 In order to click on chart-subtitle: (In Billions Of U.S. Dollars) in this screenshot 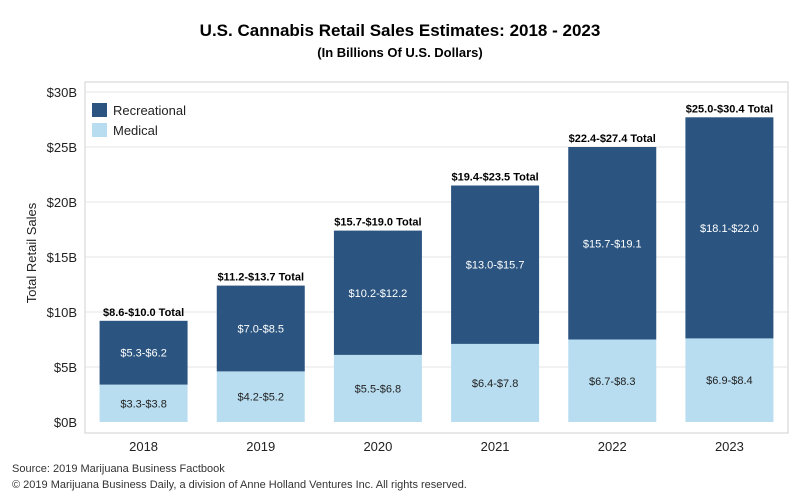, I will do `click(399, 52)`.